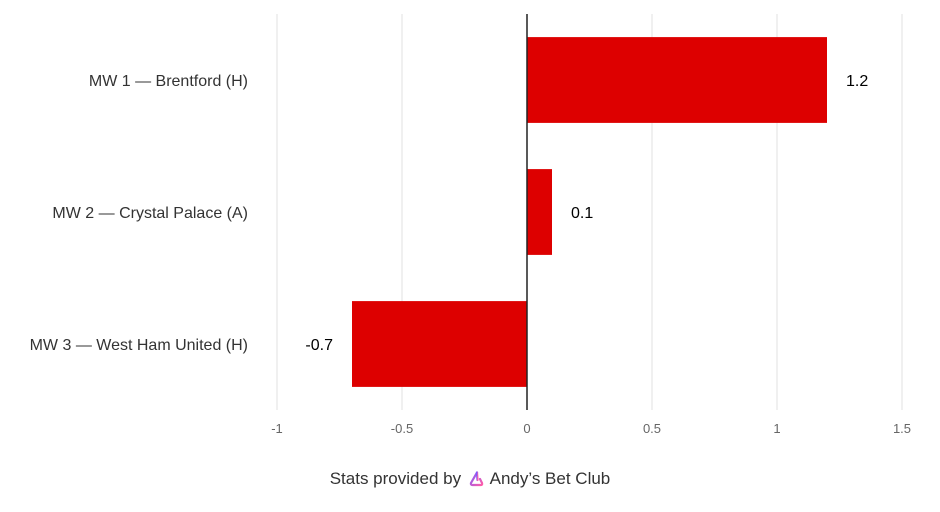  Describe the element at coordinates (652, 428) in the screenshot. I see `x-tick-label: 0.5` at that location.